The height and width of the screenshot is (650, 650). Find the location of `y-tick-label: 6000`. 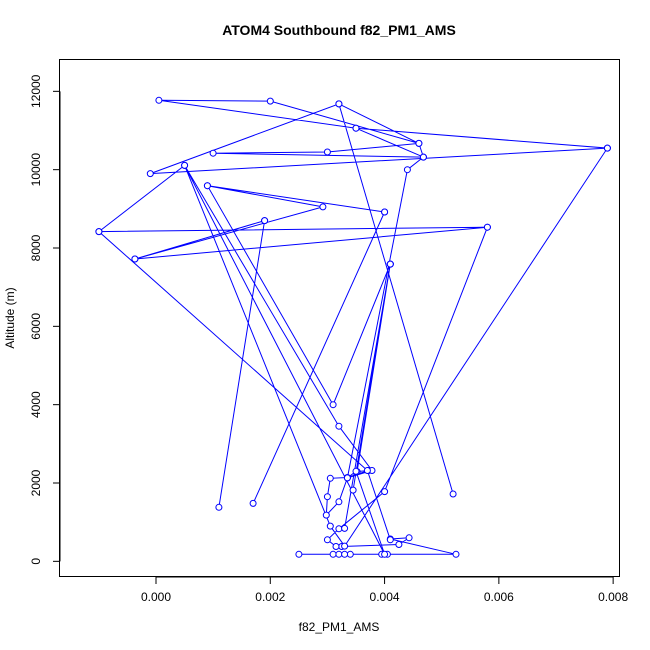

y-tick-label: 6000 is located at coordinates (36, 326).